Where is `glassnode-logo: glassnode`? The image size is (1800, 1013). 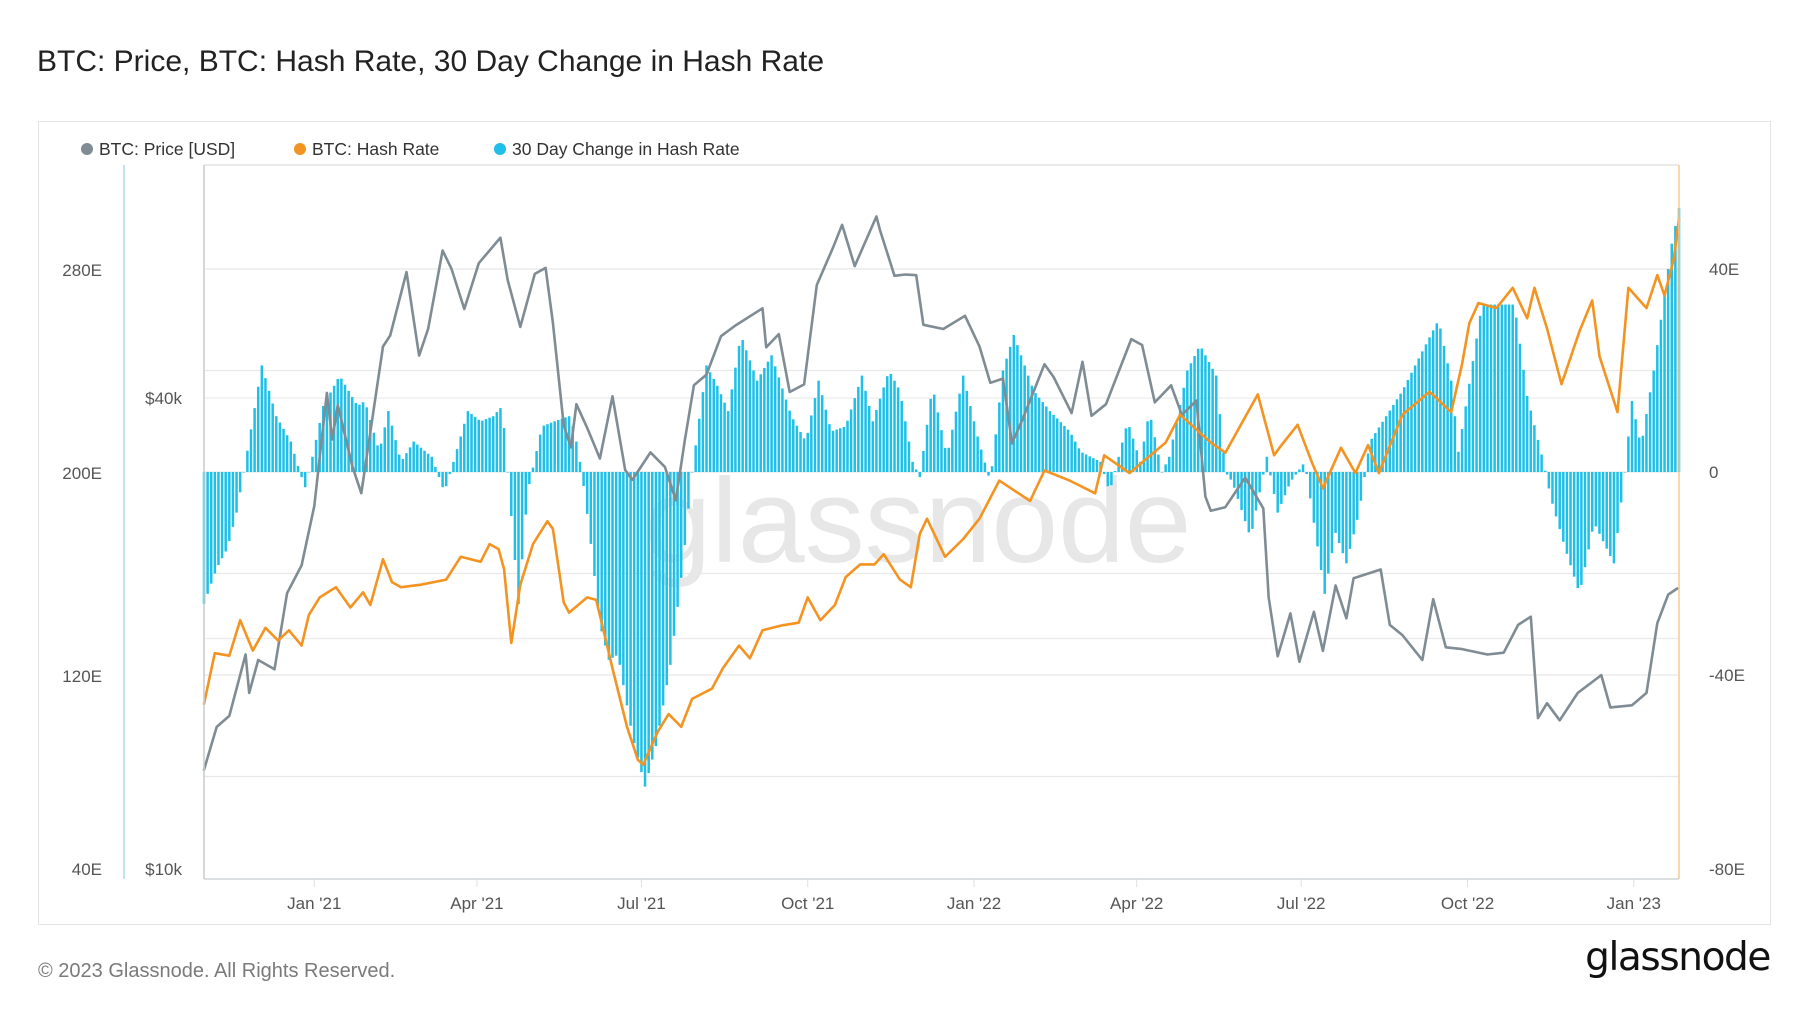
glassnode-logo: glassnode is located at coordinates (1678, 957).